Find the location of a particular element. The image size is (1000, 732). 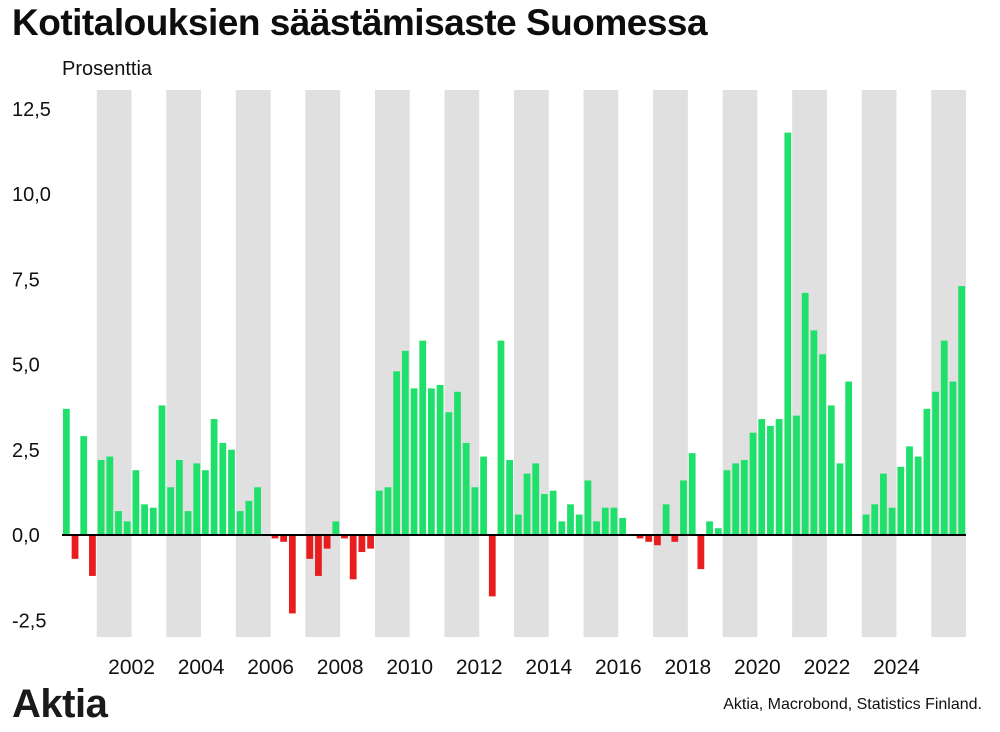

y-tick-label: 7,5 is located at coordinates (26, 280).